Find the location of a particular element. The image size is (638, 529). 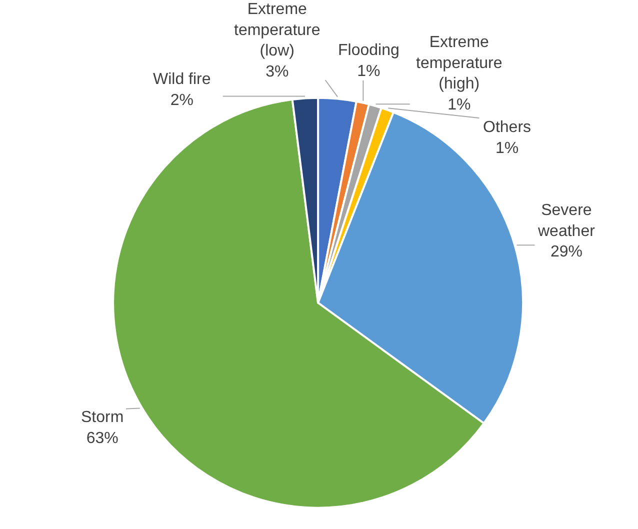

slice-label: Wild fire is located at coordinates (182, 79).